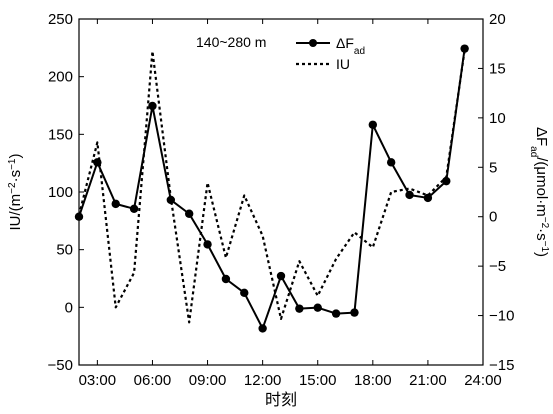 This screenshot has width=553, height=414. I want to click on x-tick-label: 15:00, so click(318, 380).